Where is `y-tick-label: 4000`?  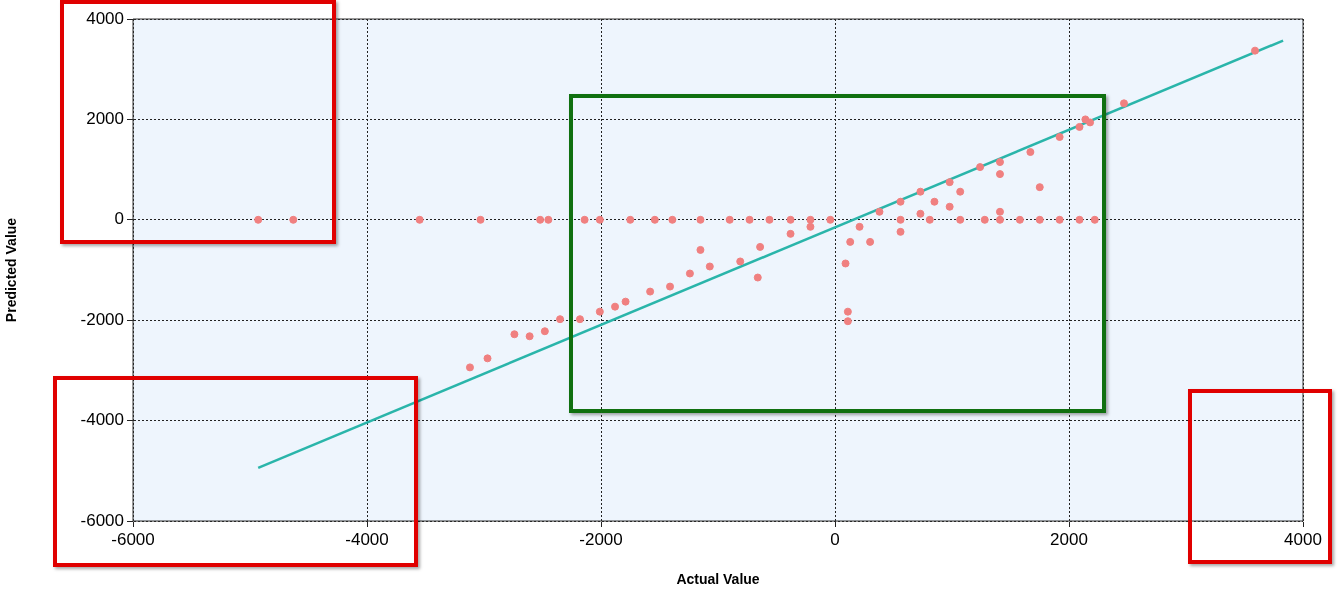
y-tick-label: 4000 is located at coordinates (105, 18).